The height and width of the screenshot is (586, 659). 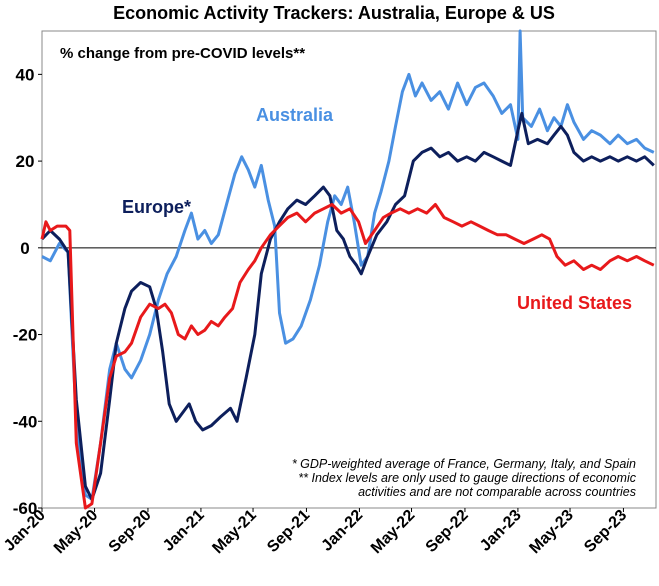 I want to click on y-tick-label: -40, so click(x=25, y=421).